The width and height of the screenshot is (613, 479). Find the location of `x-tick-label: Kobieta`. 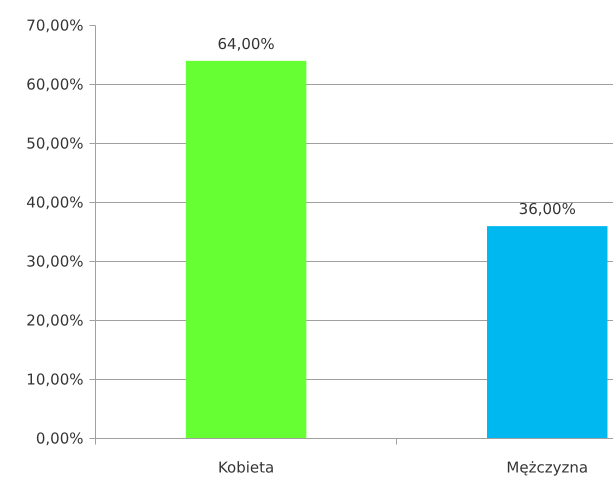

x-tick-label: Kobieta is located at coordinates (246, 467).